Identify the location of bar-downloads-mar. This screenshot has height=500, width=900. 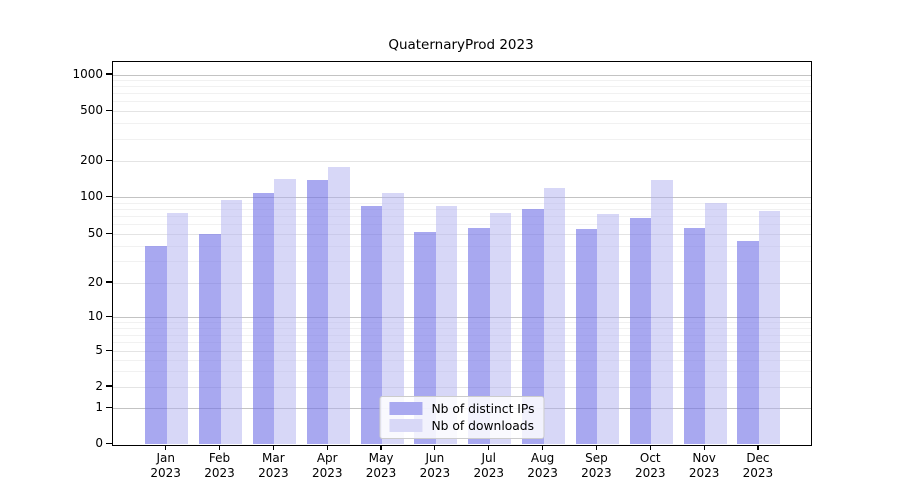
(285, 312).